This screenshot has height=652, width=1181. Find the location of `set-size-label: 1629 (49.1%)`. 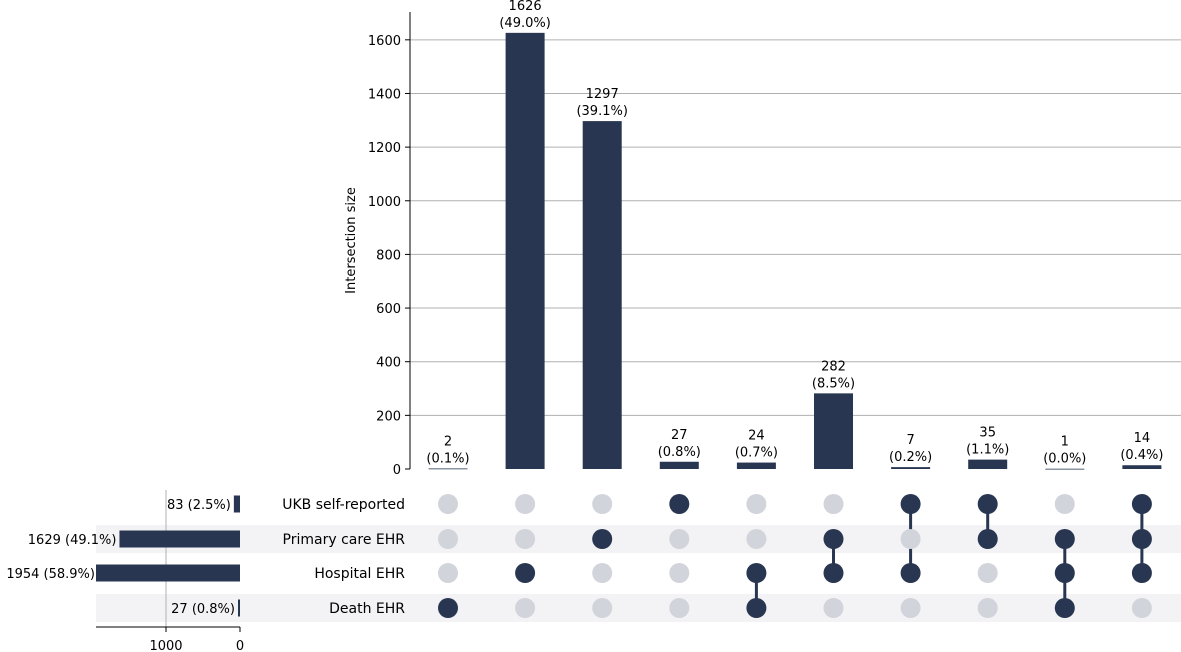

set-size-label: 1629 (49.1%) is located at coordinates (72, 540).